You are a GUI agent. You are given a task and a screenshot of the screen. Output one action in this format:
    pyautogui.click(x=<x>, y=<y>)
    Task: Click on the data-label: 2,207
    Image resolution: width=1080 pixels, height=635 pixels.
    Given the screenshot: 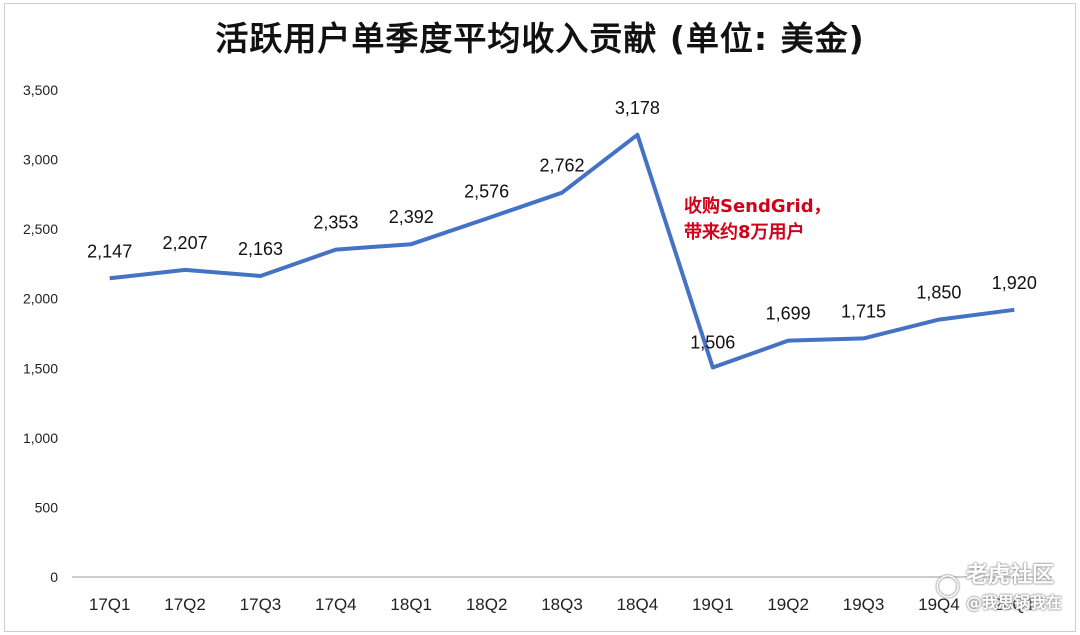 What is the action you would take?
    pyautogui.click(x=185, y=243)
    